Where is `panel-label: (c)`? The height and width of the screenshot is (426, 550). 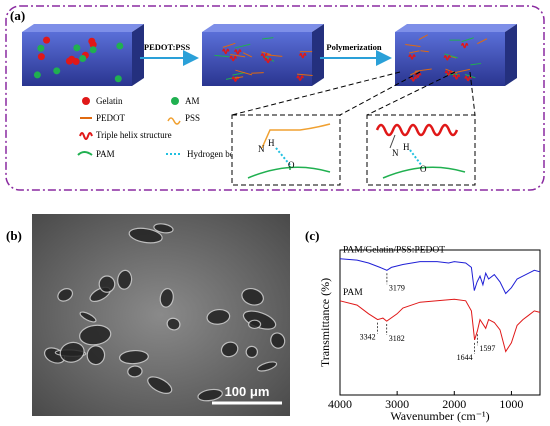 panel-label: (c) is located at coordinates (312, 235).